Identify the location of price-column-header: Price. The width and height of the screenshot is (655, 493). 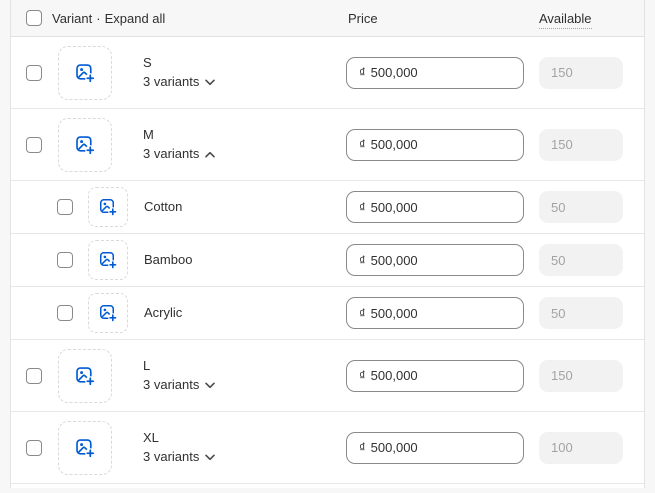
(363, 18).